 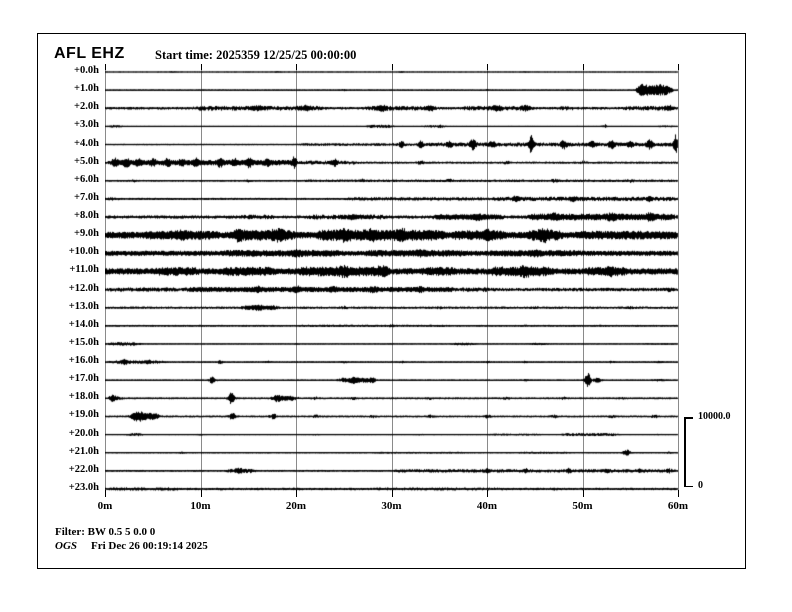 What do you see at coordinates (714, 416) in the screenshot?
I see `scale-max-label: 10000.0` at bounding box center [714, 416].